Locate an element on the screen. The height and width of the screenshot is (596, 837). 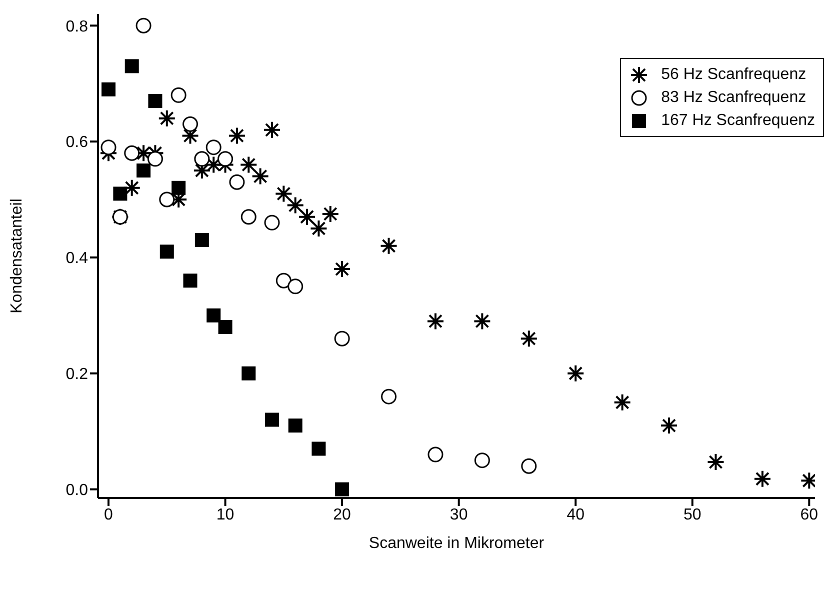
x-tick-label: 20 is located at coordinates (342, 515).